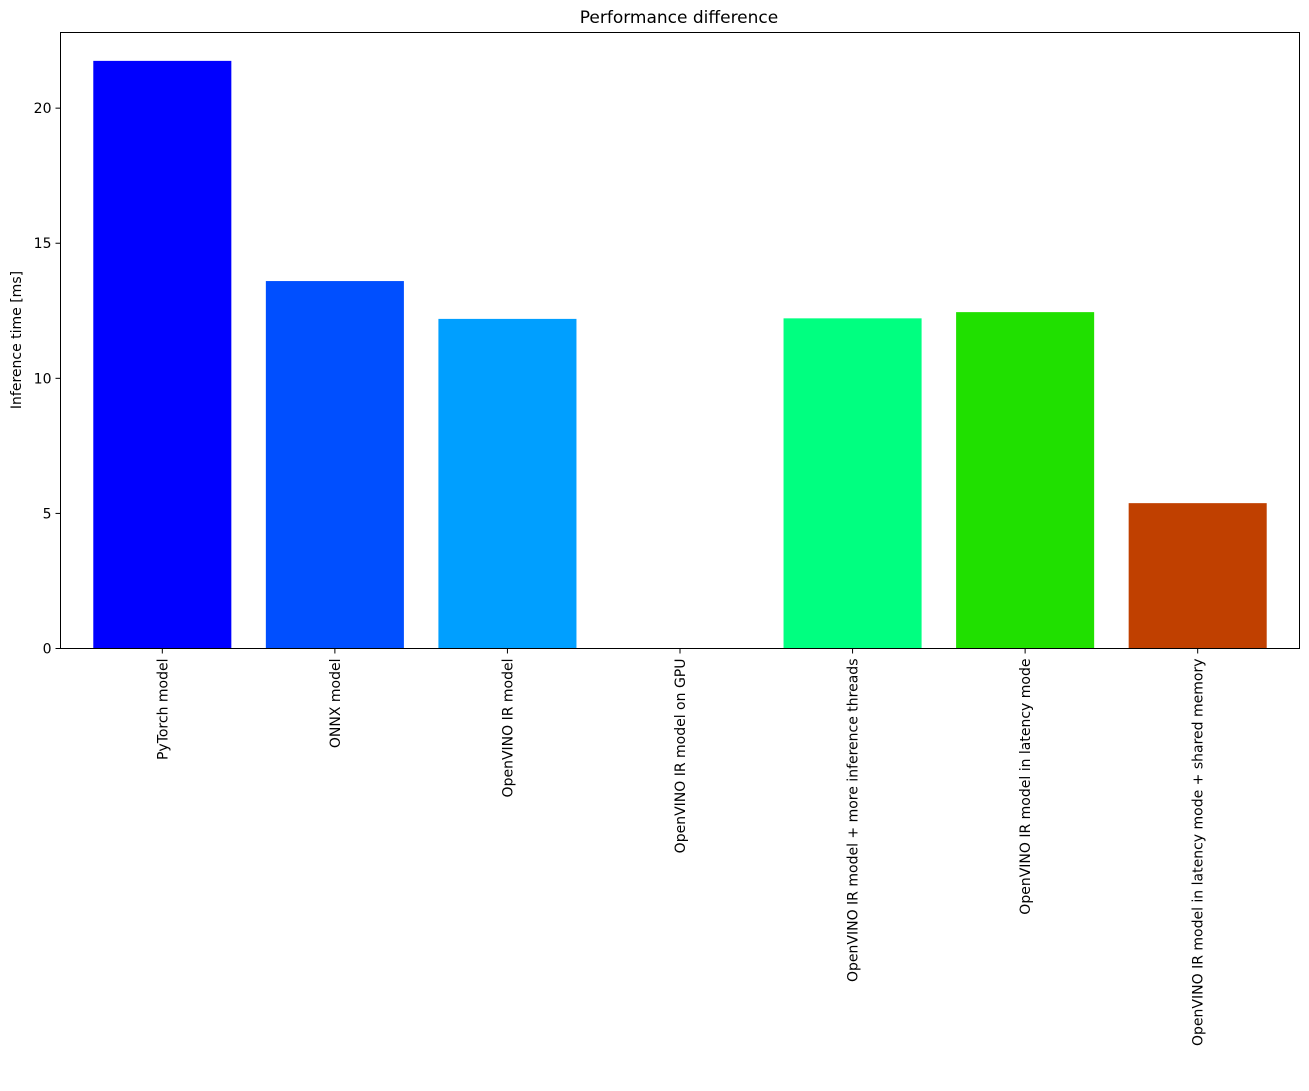  Describe the element at coordinates (43, 244) in the screenshot. I see `y-tick-label-3: 15` at that location.